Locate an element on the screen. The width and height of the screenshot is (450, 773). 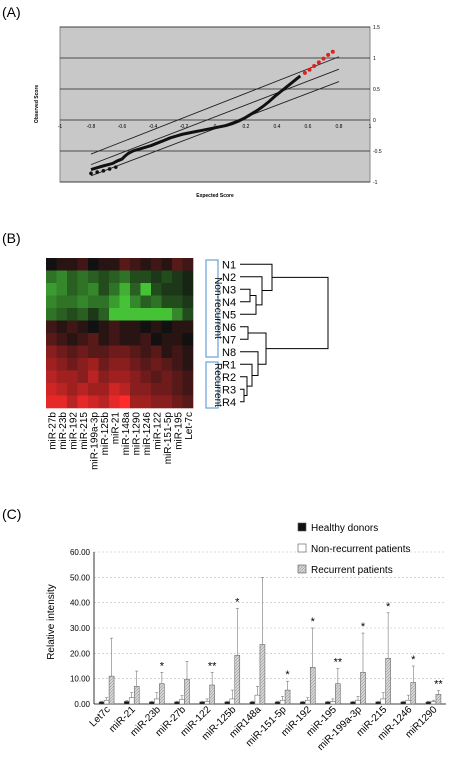
qq-x-tick: -0.4 is located at coordinates (153, 127).